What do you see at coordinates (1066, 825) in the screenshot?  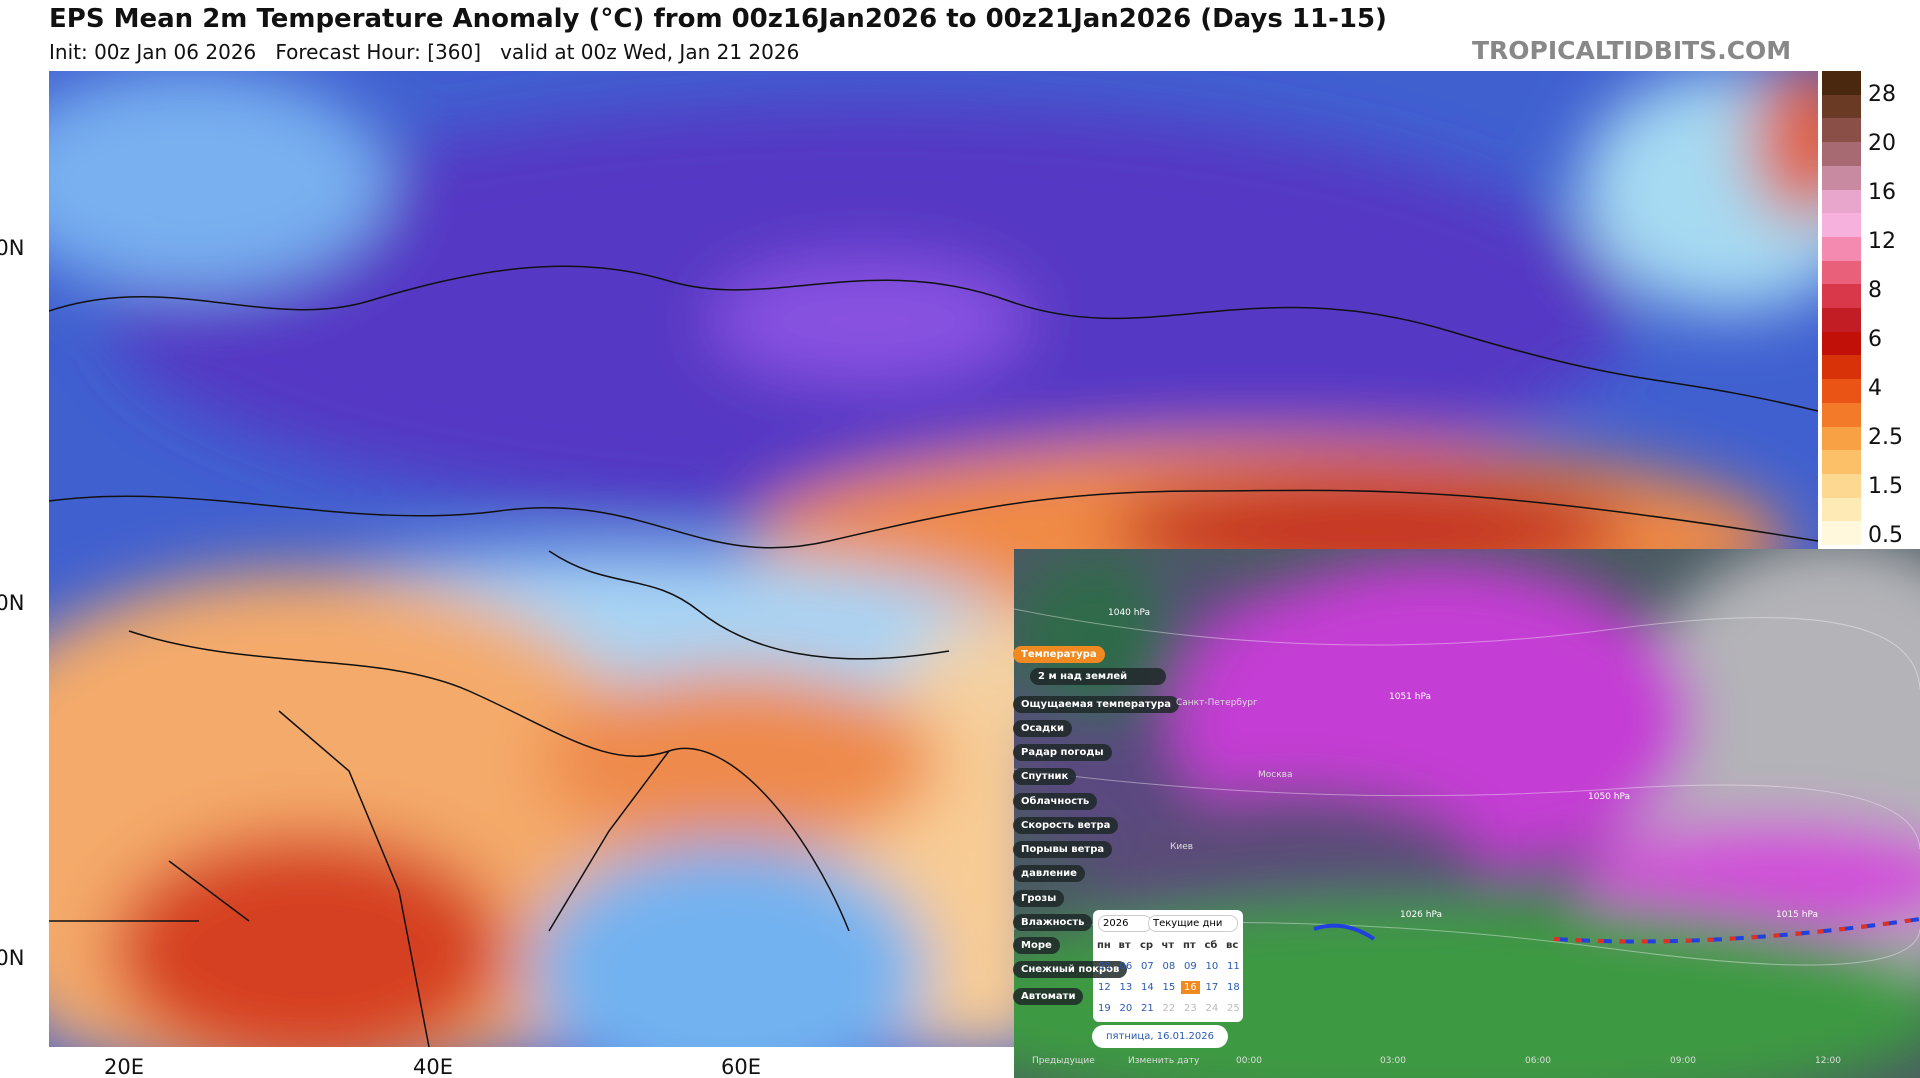 I see `menu-item: Скорость ветра` at bounding box center [1066, 825].